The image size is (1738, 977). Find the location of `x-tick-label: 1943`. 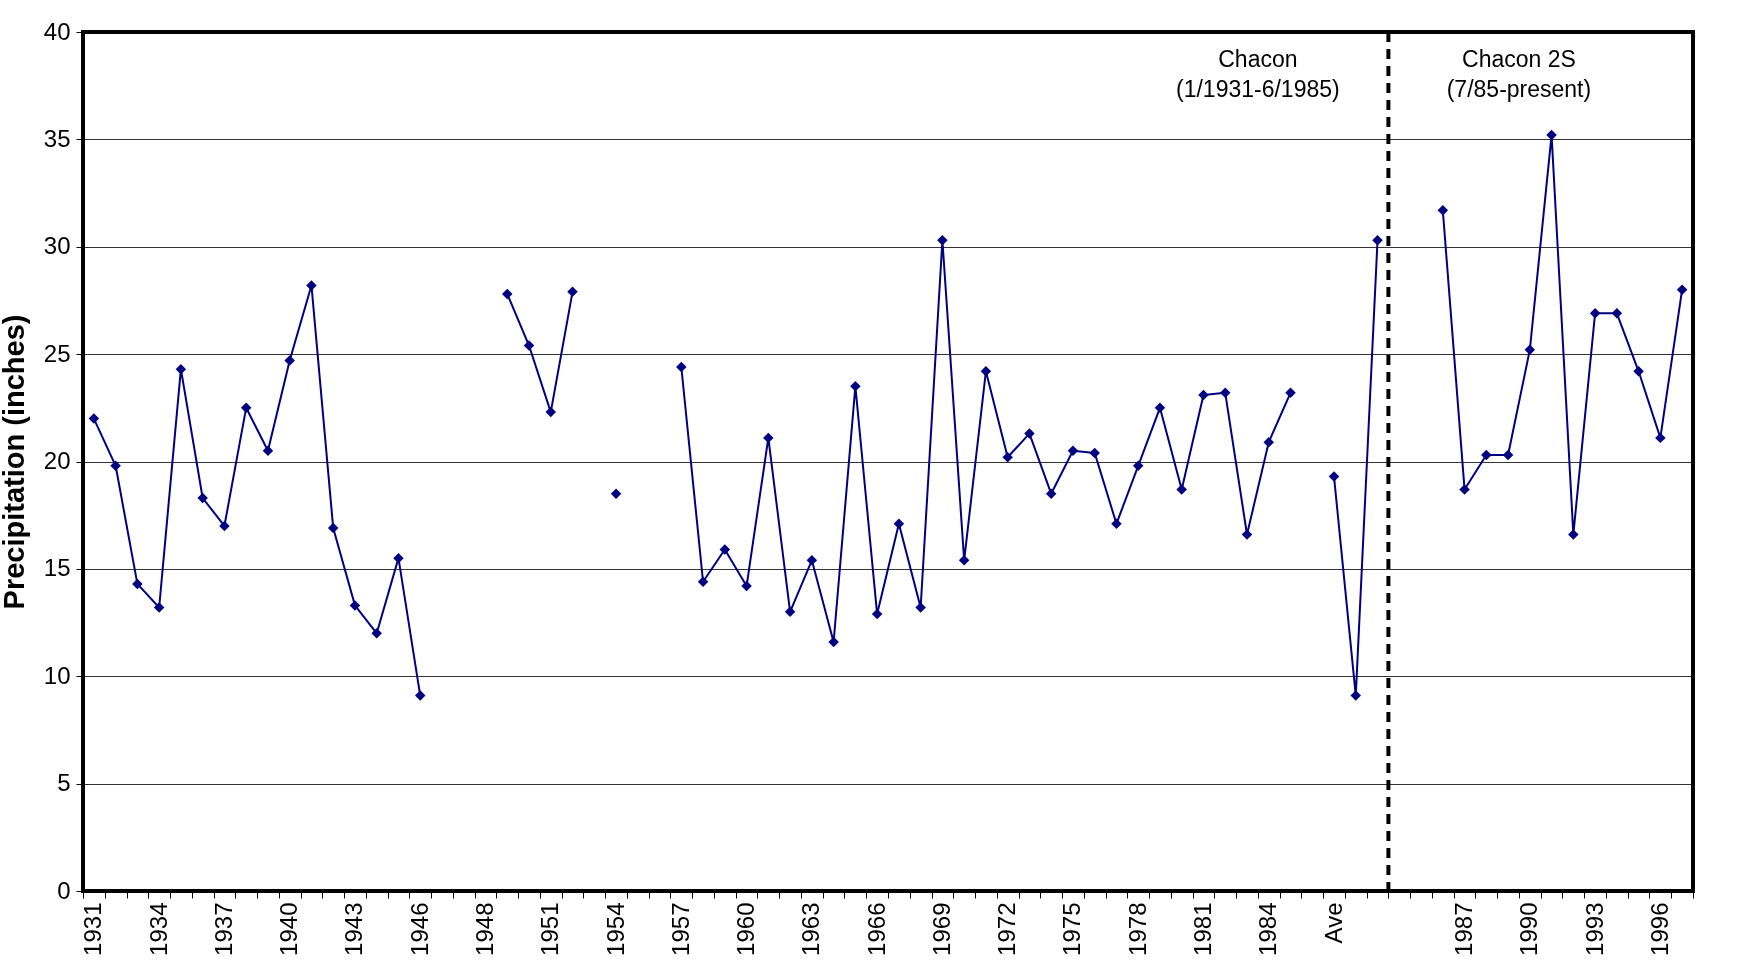

x-tick-label: 1943 is located at coordinates (354, 929).